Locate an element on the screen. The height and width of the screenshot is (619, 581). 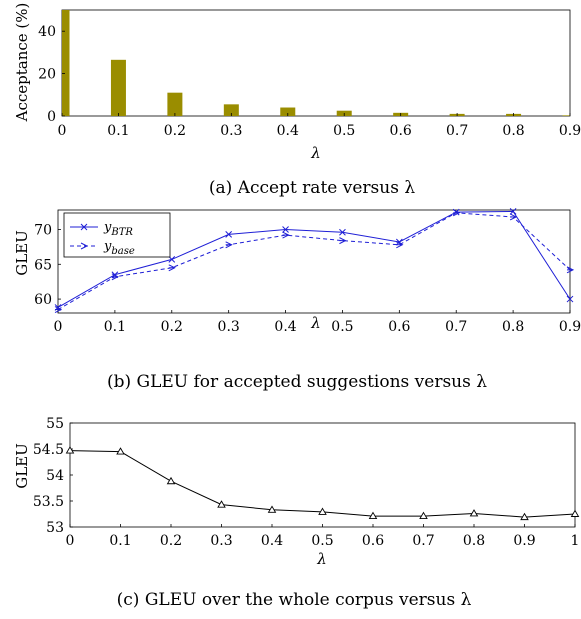
y-tick-label: 54 is located at coordinates (55, 476).